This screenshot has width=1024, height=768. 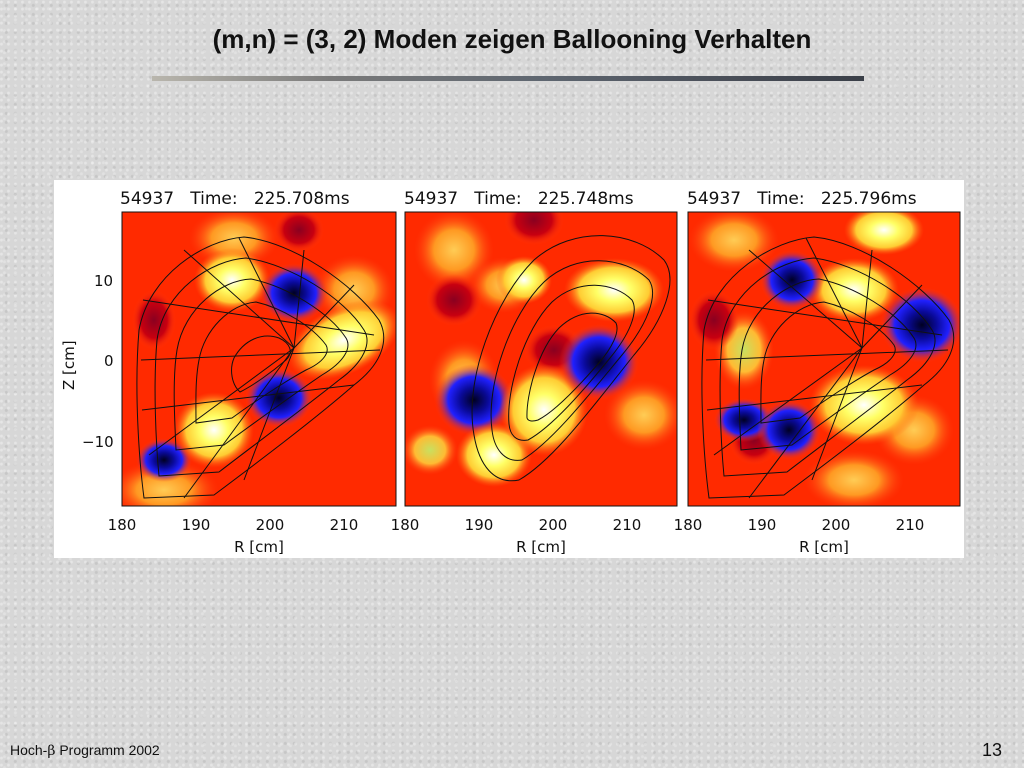 I want to click on footer-text: Hoch-β Programm 2002, so click(x=85, y=750).